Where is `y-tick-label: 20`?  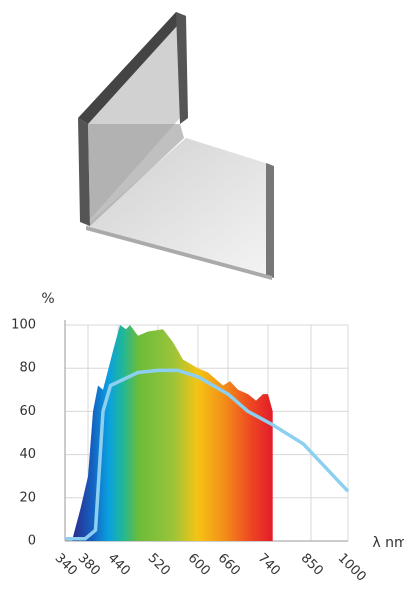
y-tick-label: 20 is located at coordinates (27, 497).